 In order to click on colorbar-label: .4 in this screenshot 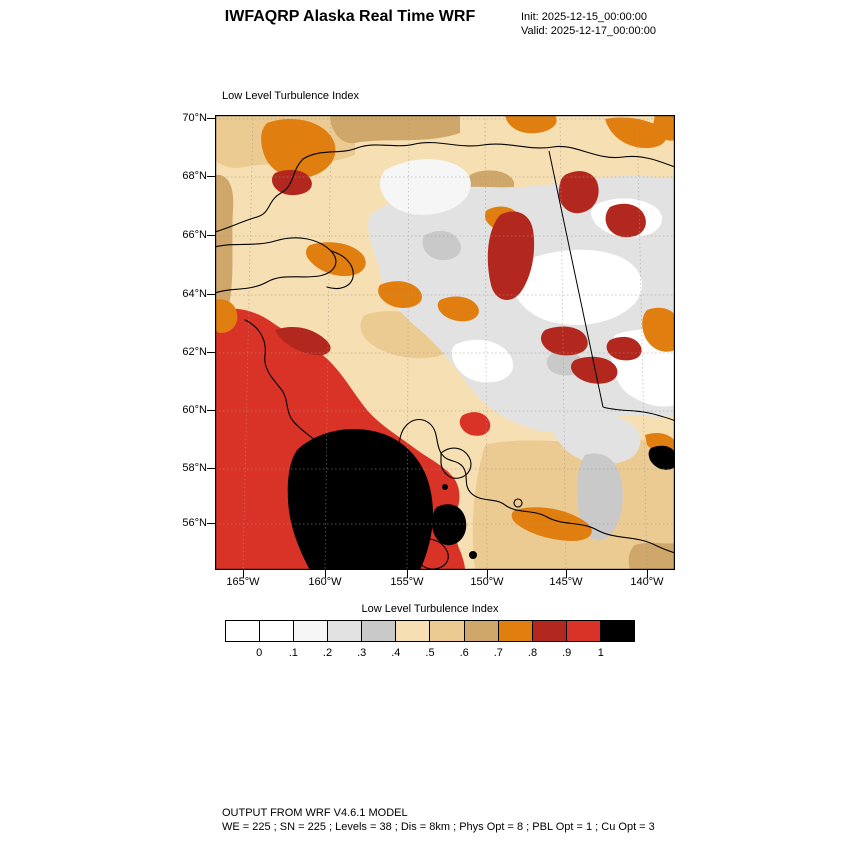, I will do `click(396, 653)`.